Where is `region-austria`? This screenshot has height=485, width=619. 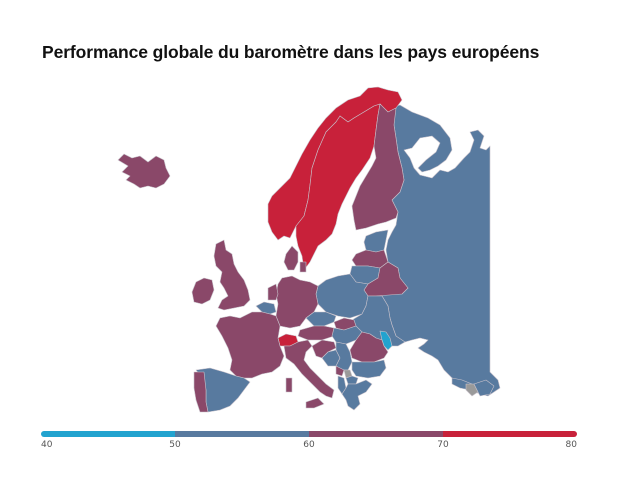 region-austria is located at coordinates (316, 333).